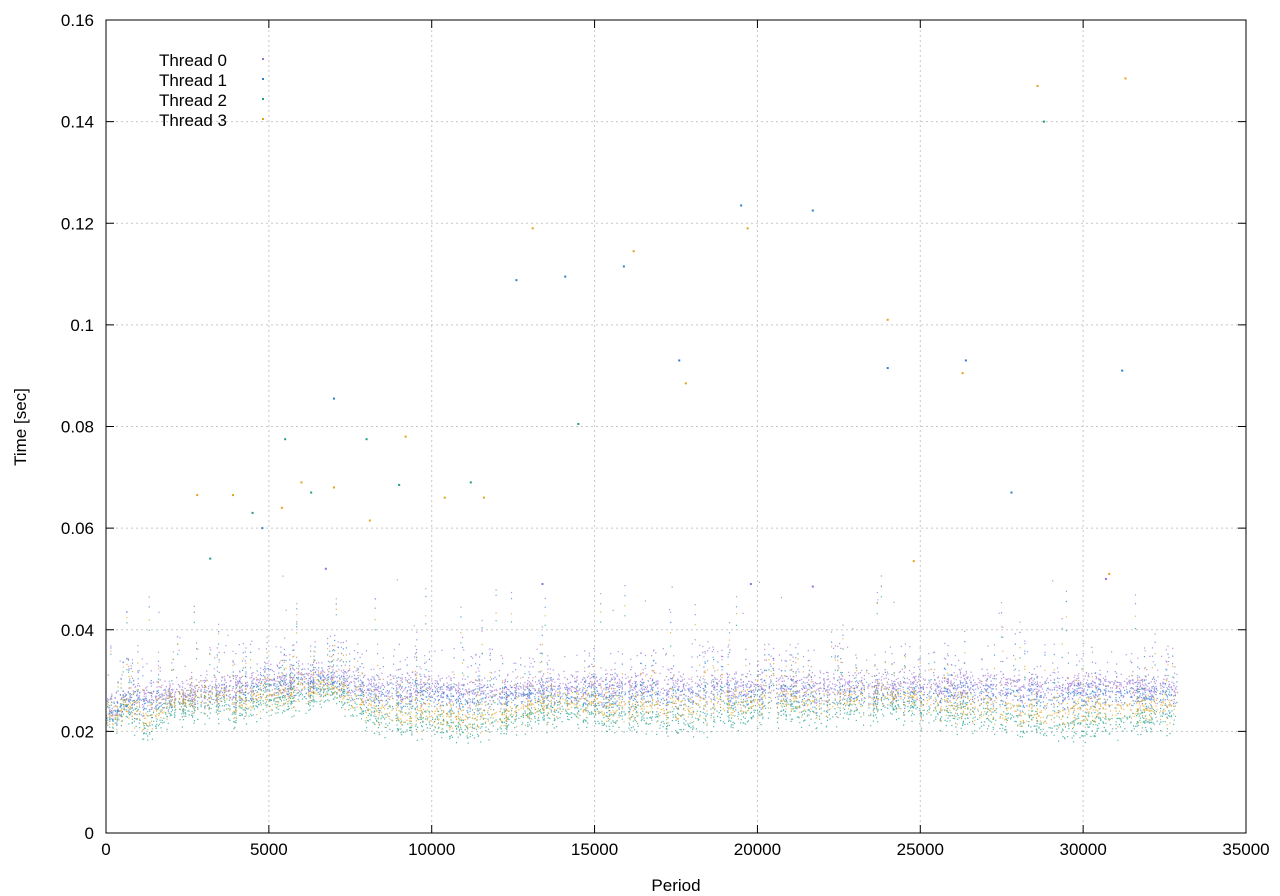  Describe the element at coordinates (77, 223) in the screenshot. I see `y-tick-label: 0.12` at that location.